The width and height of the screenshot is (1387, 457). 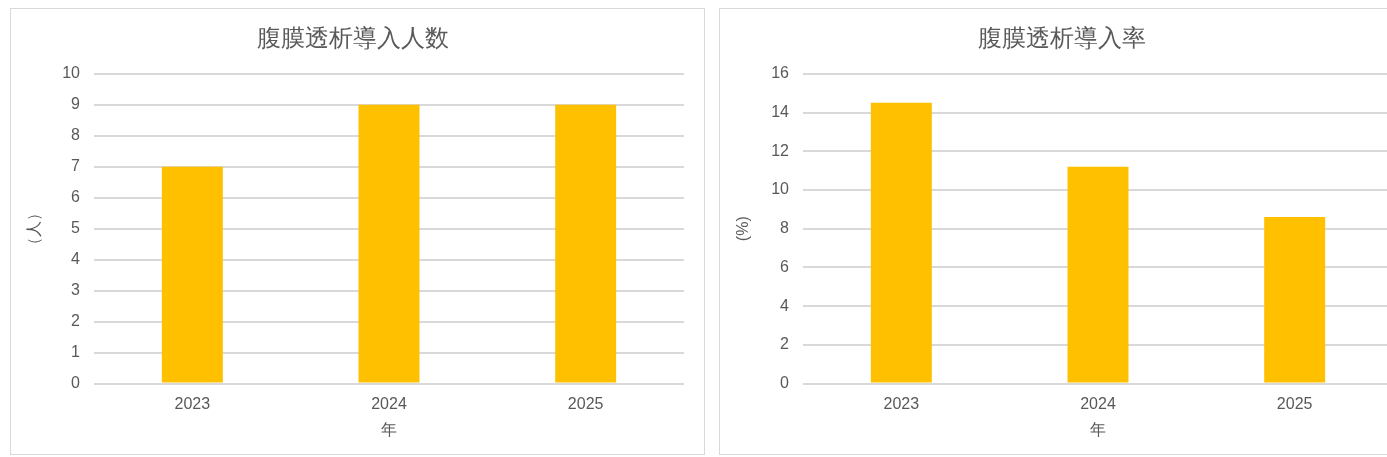 What do you see at coordinates (780, 111) in the screenshot?
I see `y-tick-label: 14` at bounding box center [780, 111].